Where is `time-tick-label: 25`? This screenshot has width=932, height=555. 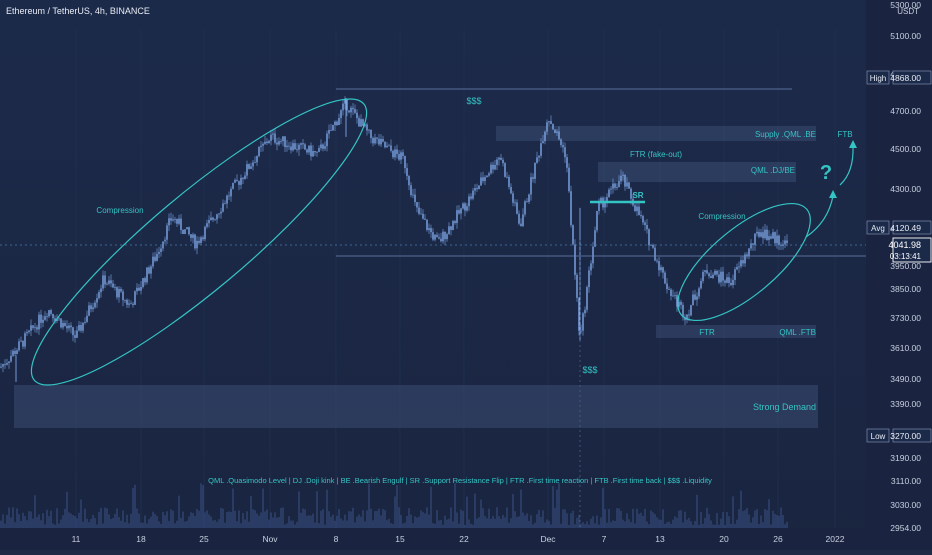 time-tick-label: 25 is located at coordinates (204, 539).